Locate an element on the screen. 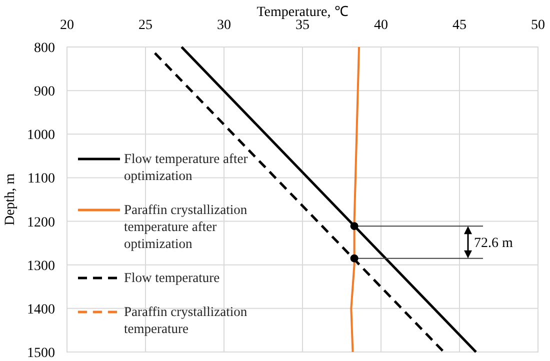  x-axis-title: Temperature, ℃ is located at coordinates (302, 12).